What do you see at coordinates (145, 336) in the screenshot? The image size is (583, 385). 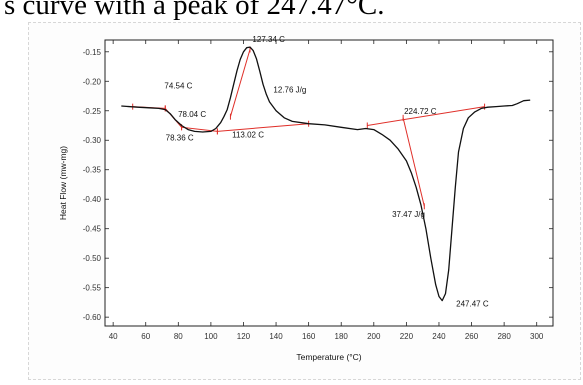 I see `x-tick-label: 60` at bounding box center [145, 336].